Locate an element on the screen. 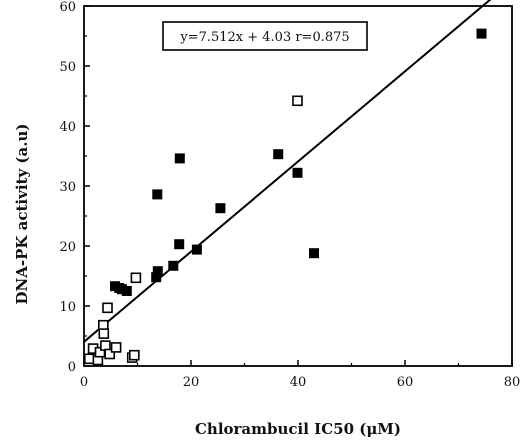 The width and height of the screenshot is (520, 444). equation-box: y=7.512x + 4.03 r=0.875 is located at coordinates (265, 36).